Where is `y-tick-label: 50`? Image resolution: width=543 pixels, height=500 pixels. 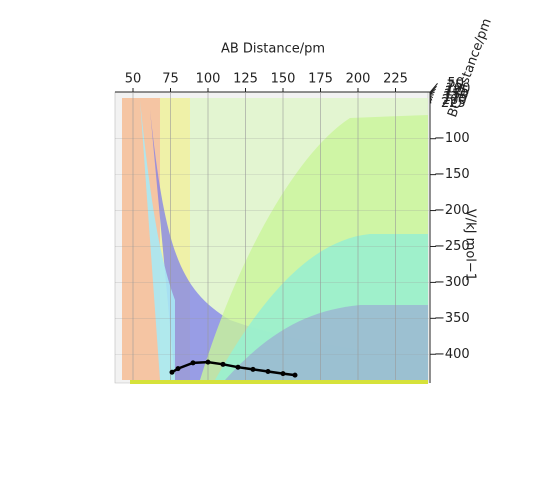
y-tick-label: 50 is located at coordinates (456, 83).